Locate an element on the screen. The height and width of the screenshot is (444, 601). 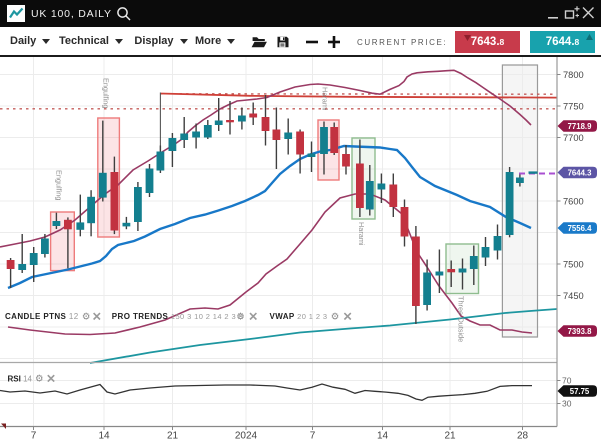
svg-text: VWAP 20 1 2 3 is located at coordinates (299, 316).